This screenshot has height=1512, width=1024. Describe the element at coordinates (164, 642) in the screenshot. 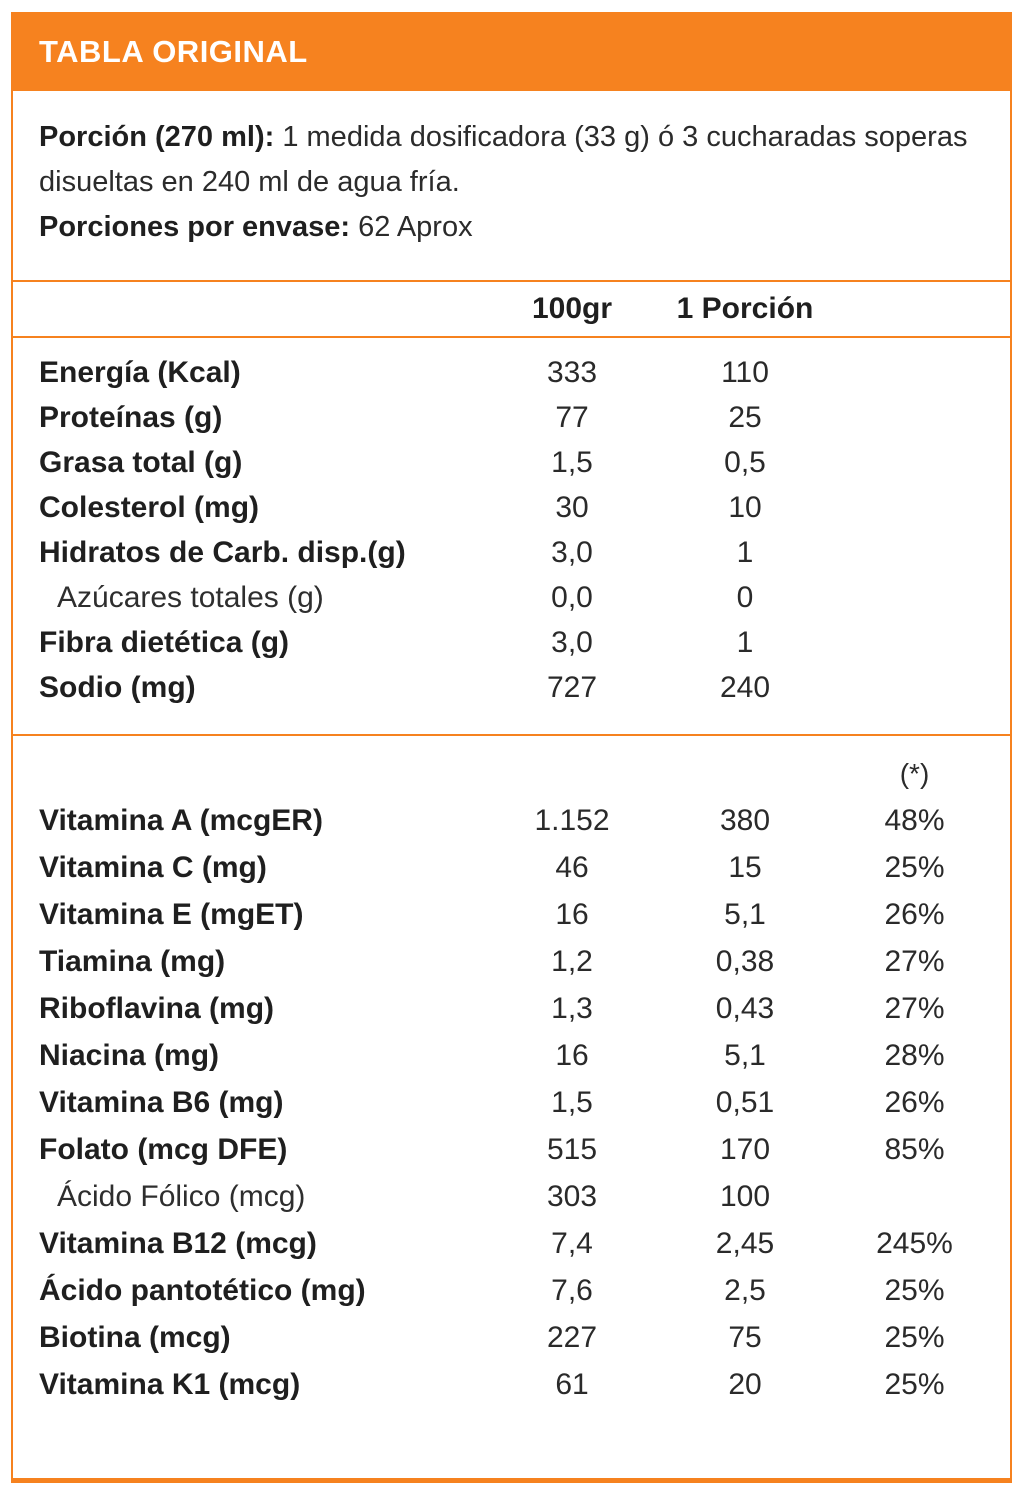

I see `nutrient-label: Fibra dietética (g)` at that location.